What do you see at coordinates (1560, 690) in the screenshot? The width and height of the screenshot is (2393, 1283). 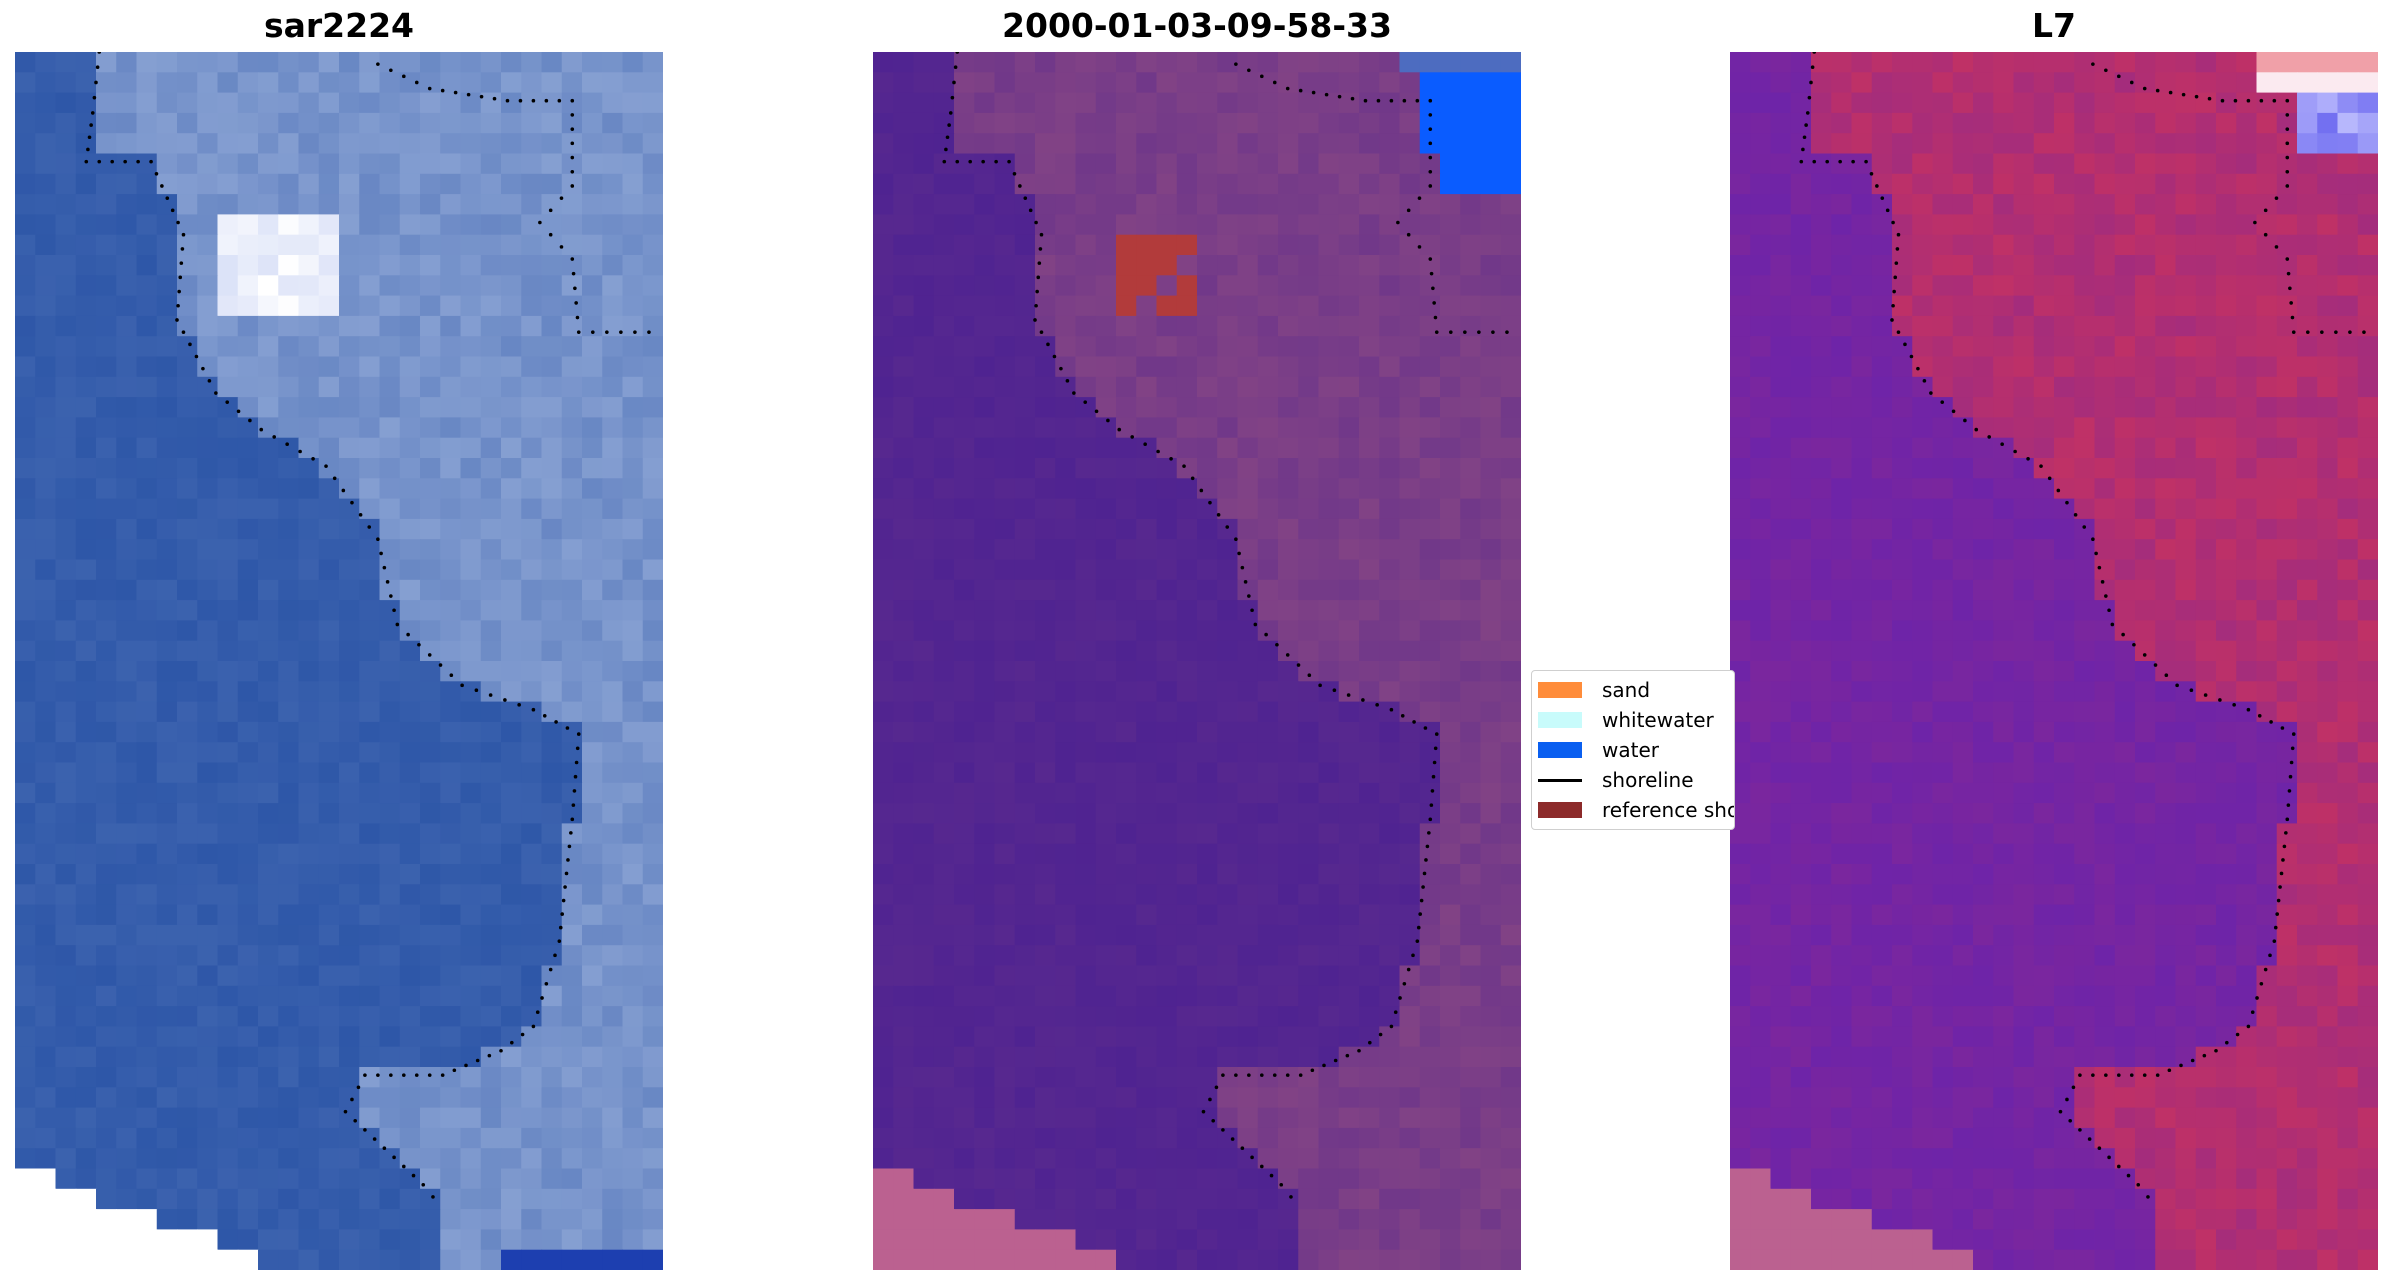 I see `sand-swatch` at bounding box center [1560, 690].